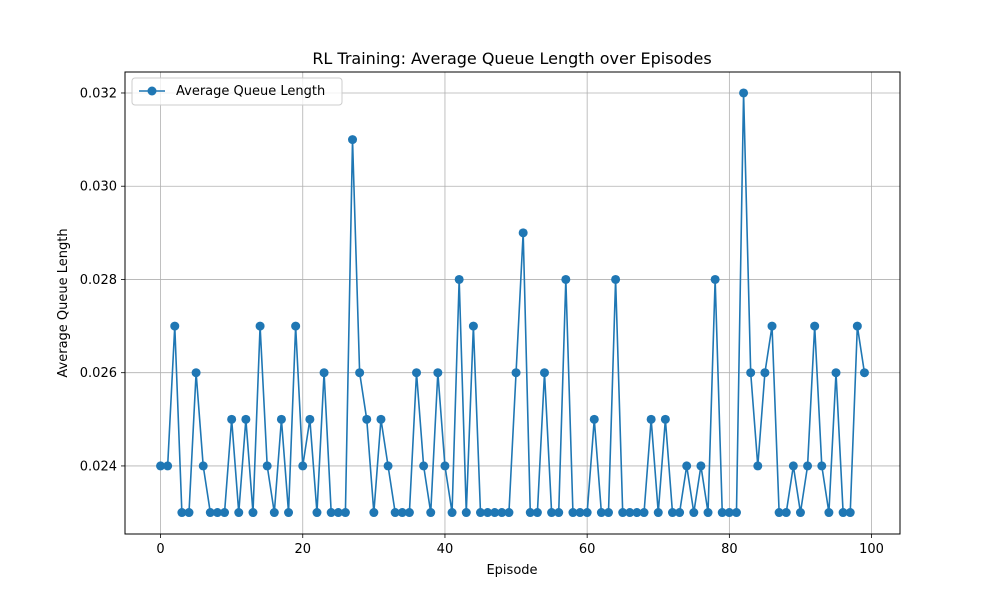 The image size is (1000, 600). I want to click on y-tick-label: 0.028, so click(98, 280).